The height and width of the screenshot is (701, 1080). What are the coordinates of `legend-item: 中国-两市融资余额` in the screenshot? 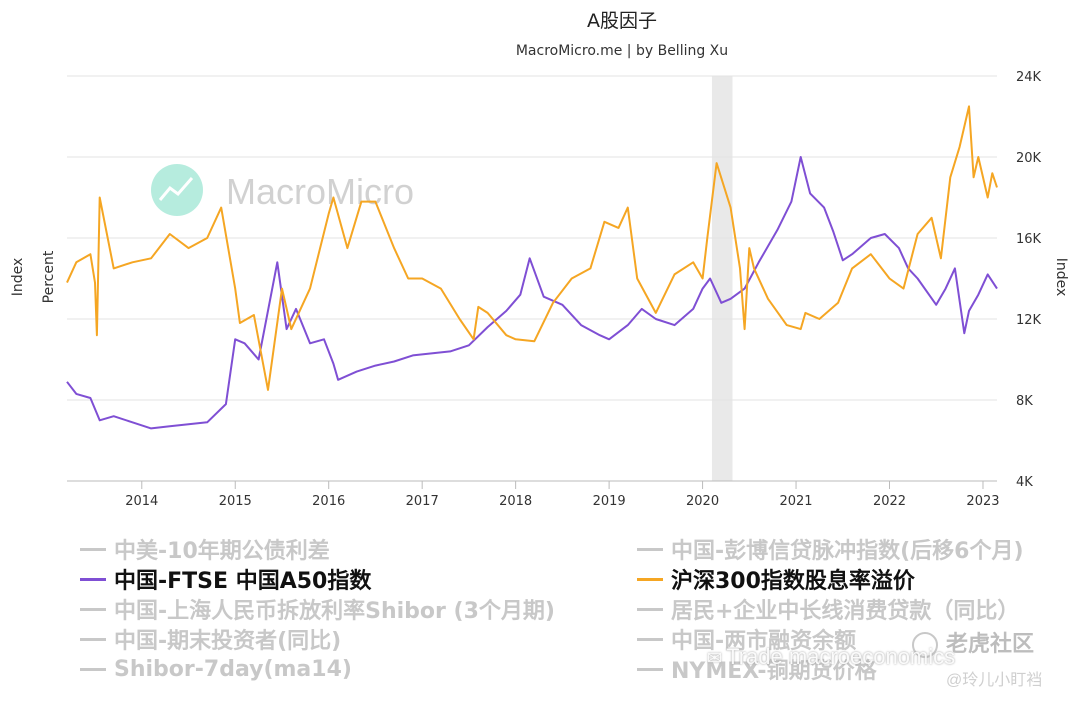 It's located at (746, 639).